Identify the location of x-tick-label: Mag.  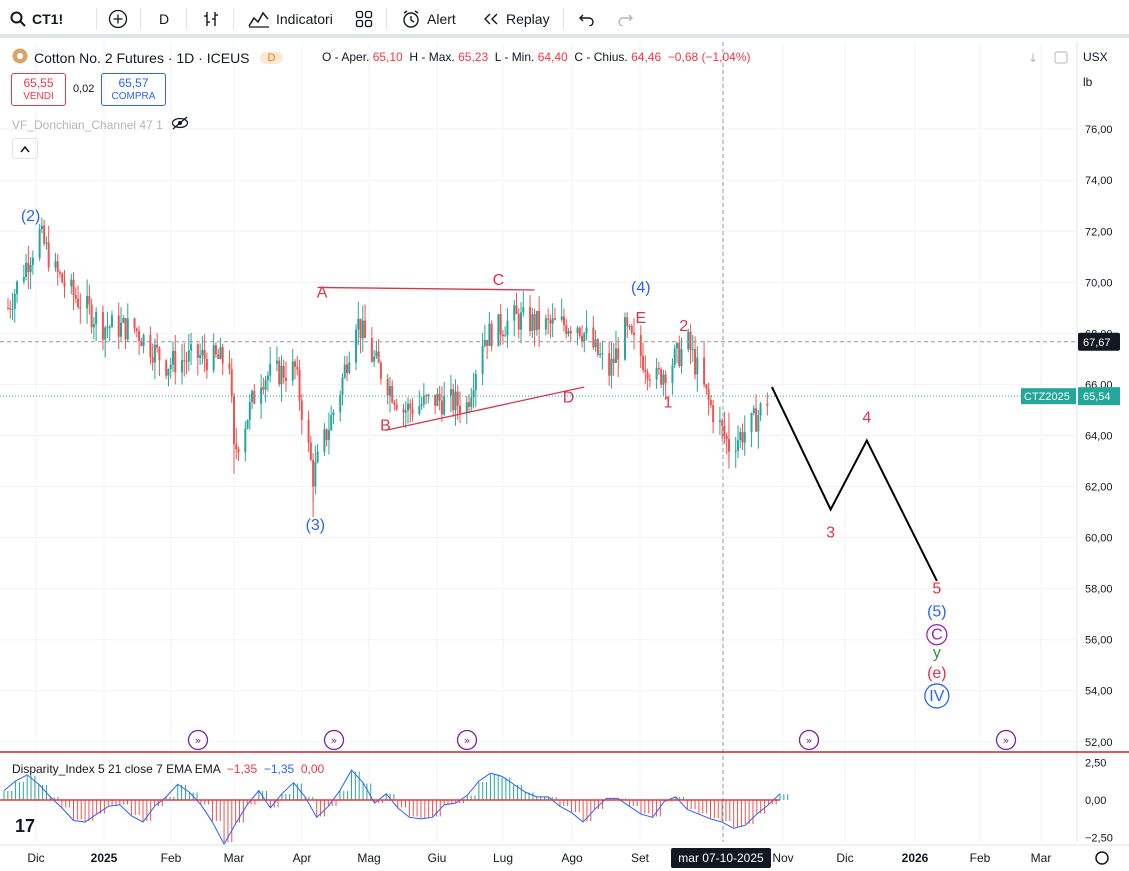
(368, 858).